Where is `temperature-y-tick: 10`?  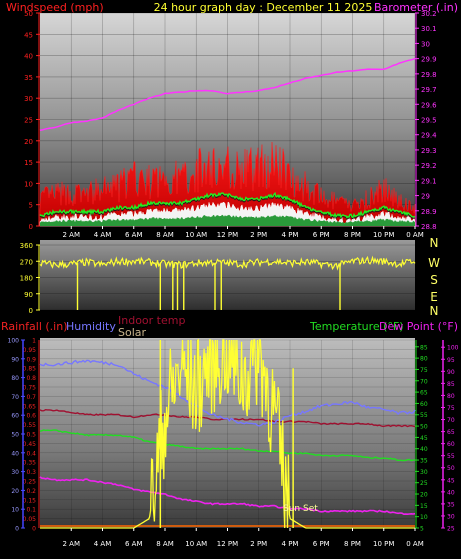 temperature-y-tick: 10 is located at coordinates (424, 517).